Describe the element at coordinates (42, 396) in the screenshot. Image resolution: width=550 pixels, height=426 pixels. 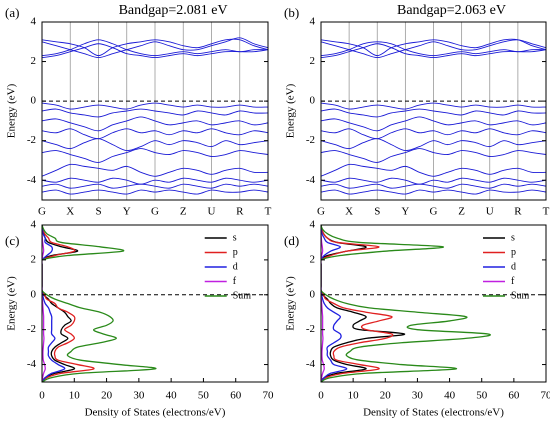
I see `x-tick-label: 0` at that location.